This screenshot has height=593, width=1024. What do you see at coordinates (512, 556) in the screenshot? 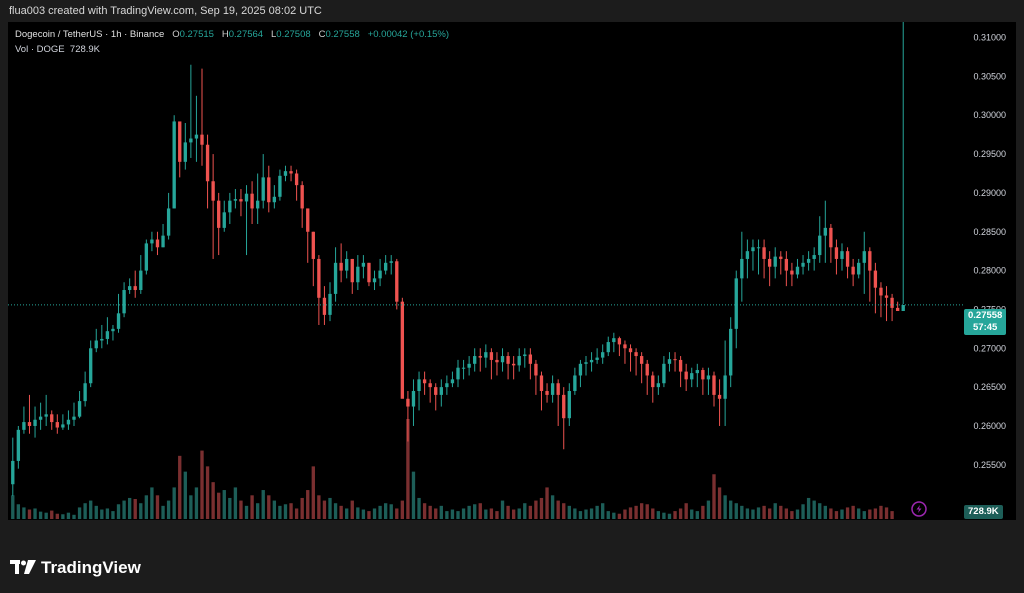
I see `footer` at bounding box center [512, 556].